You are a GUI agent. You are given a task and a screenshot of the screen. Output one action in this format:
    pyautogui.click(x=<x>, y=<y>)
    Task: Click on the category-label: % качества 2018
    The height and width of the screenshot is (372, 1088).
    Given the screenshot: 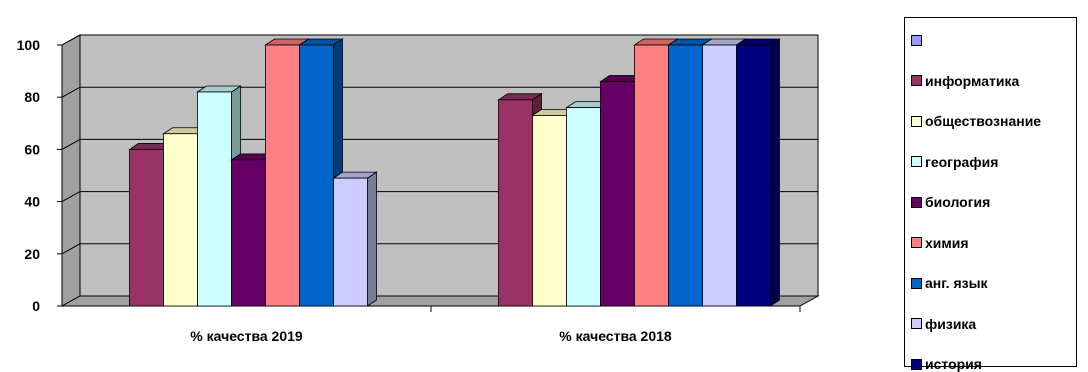 What is the action you would take?
    pyautogui.click(x=615, y=336)
    